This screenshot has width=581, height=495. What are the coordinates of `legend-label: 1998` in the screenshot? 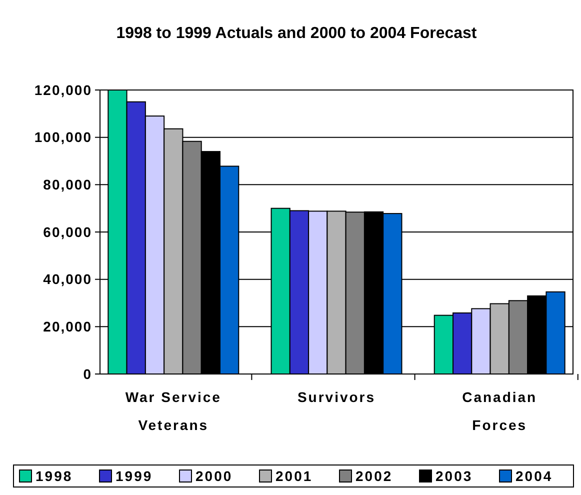 It's located at (54, 476).